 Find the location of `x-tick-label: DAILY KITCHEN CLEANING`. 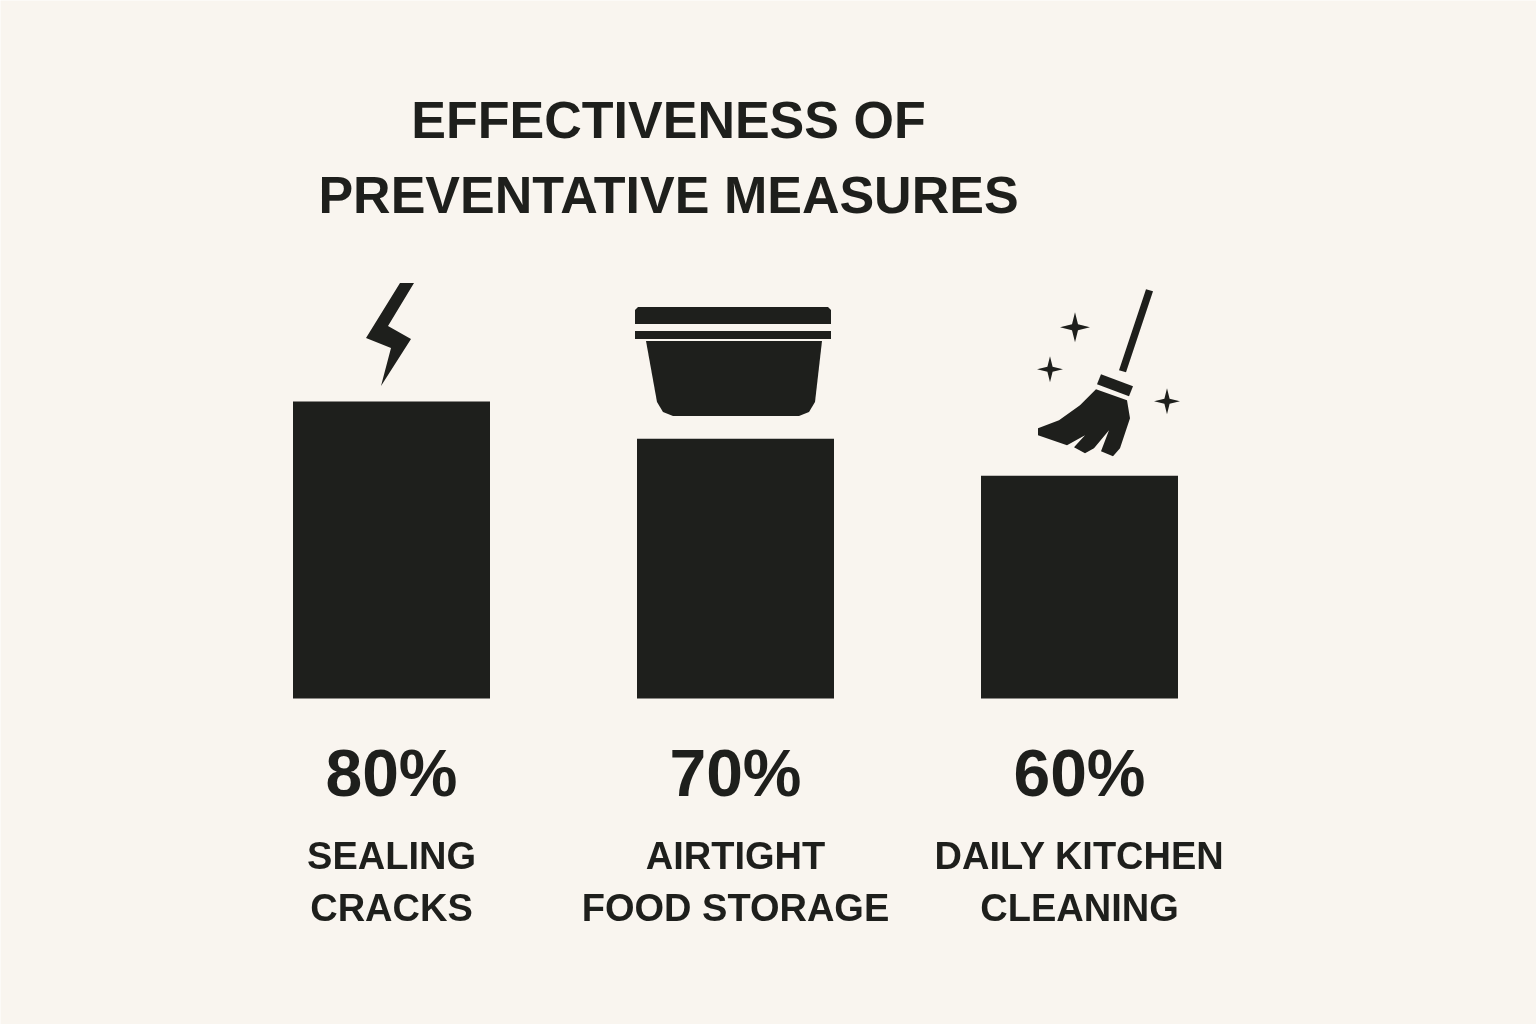

x-tick-label: DAILY KITCHEN CLEANING is located at coordinates (1079, 881).